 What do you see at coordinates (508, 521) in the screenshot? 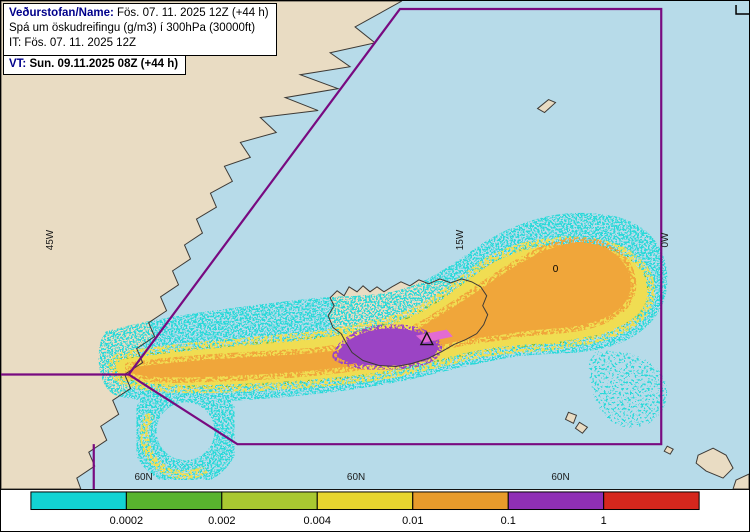
I see `legend-tick-label: 0.1` at bounding box center [508, 521].